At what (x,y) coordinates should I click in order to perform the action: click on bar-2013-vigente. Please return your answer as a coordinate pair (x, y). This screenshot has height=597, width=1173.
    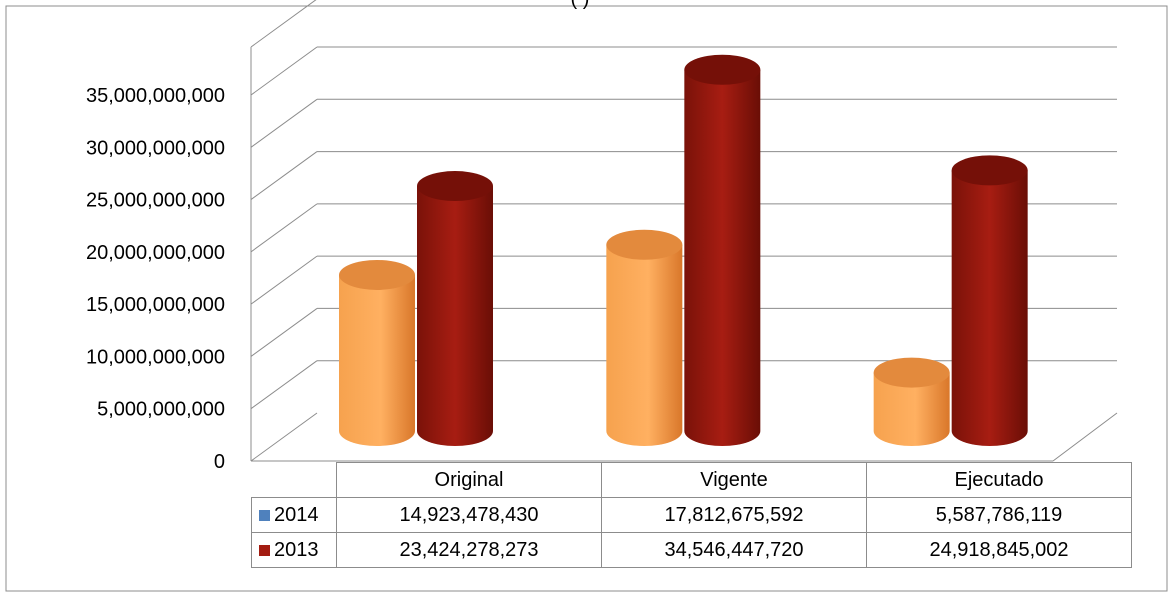
    Looking at the image, I should click on (722, 250).